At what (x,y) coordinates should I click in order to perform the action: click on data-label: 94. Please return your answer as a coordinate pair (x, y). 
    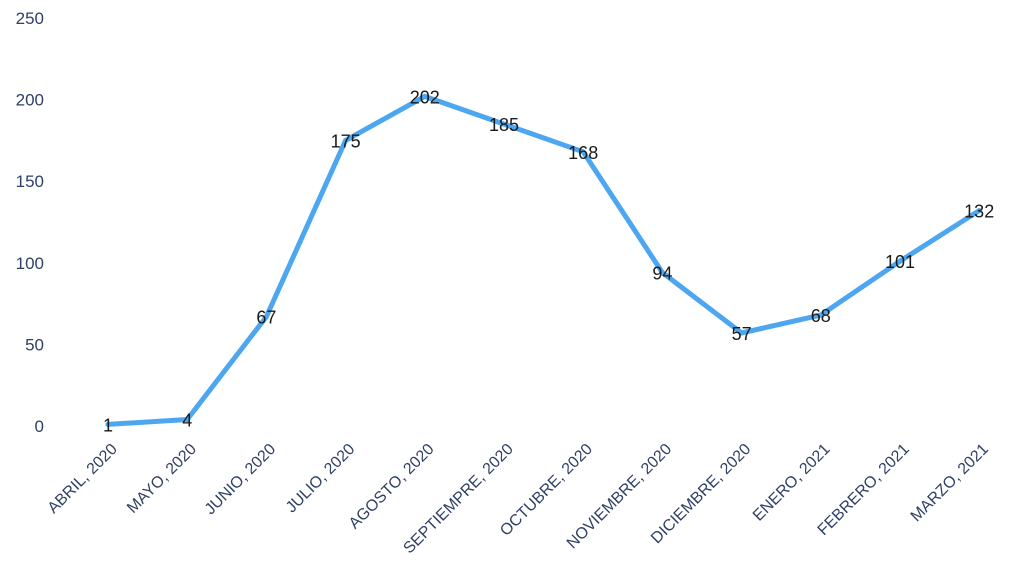
    Looking at the image, I should click on (662, 274).